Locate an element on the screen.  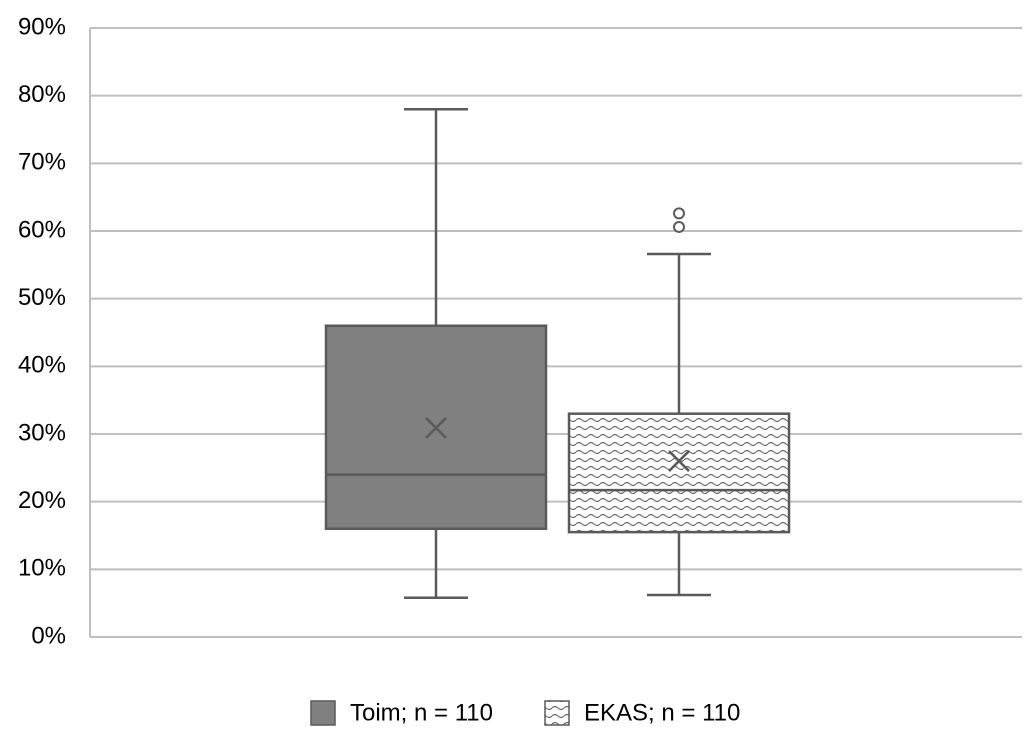
y-tick-label: 30% is located at coordinates (42, 432).